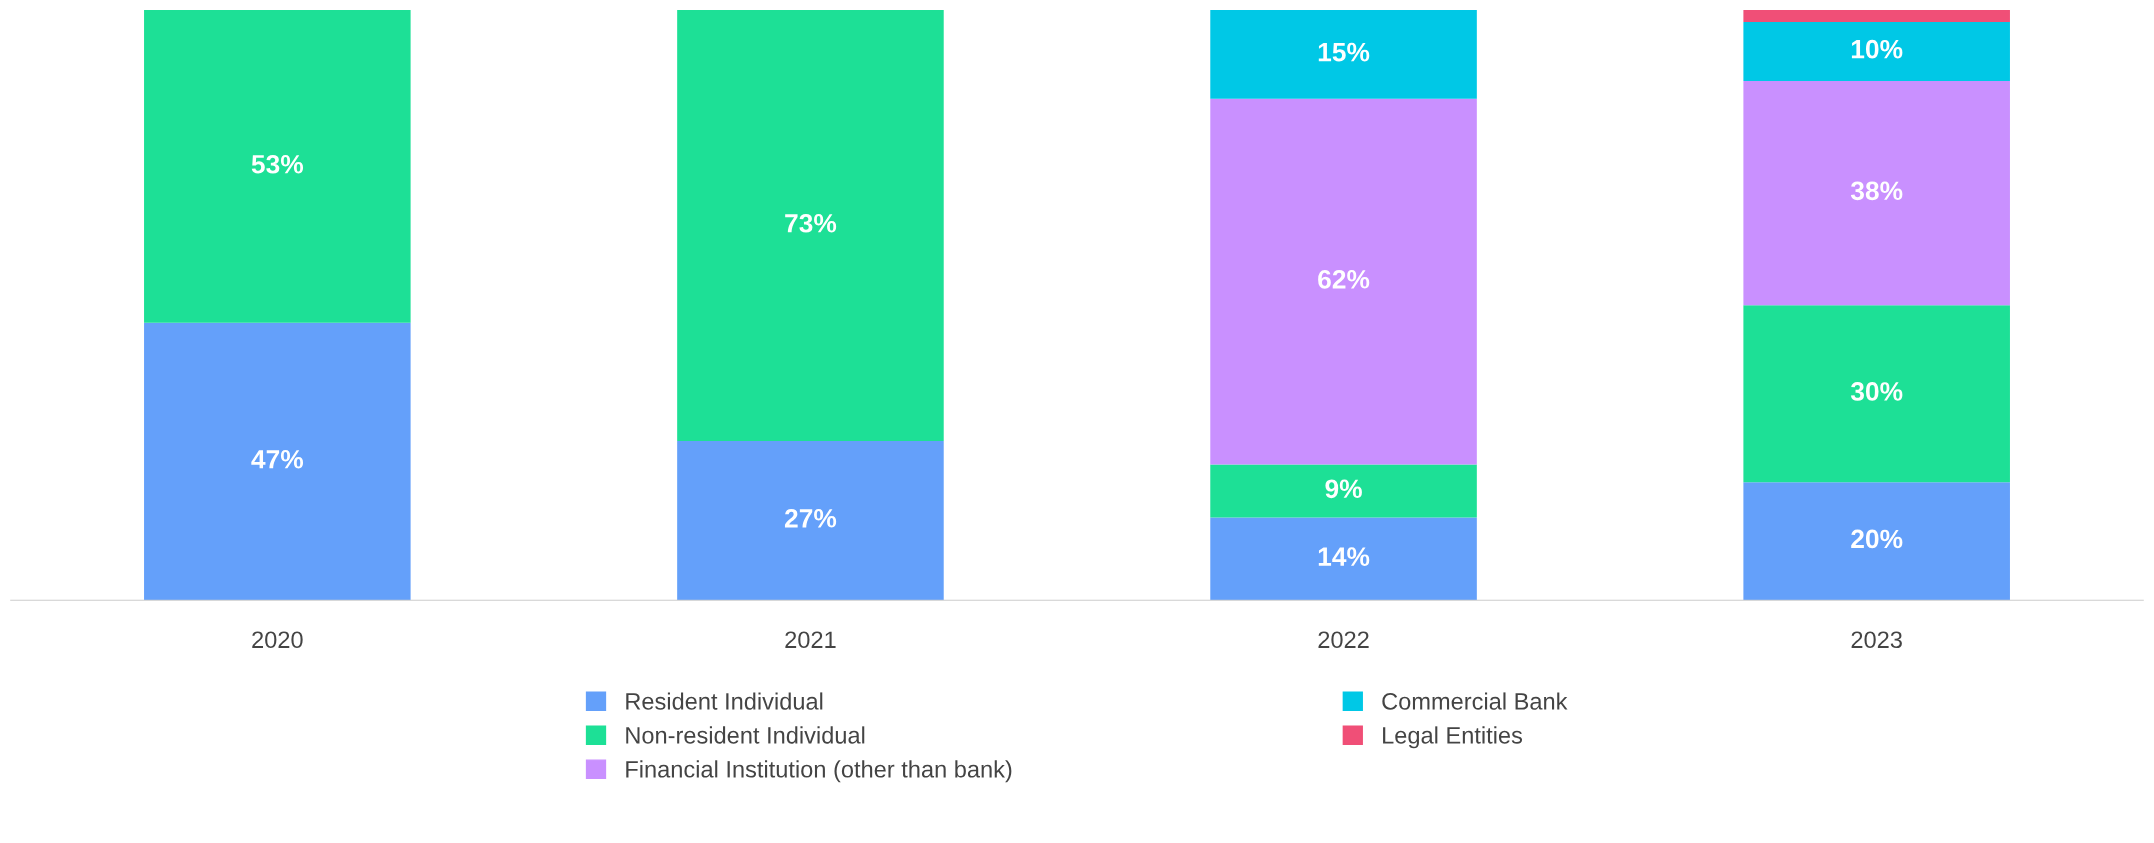  What do you see at coordinates (810, 640) in the screenshot?
I see `x-tick-label: 2021` at bounding box center [810, 640].